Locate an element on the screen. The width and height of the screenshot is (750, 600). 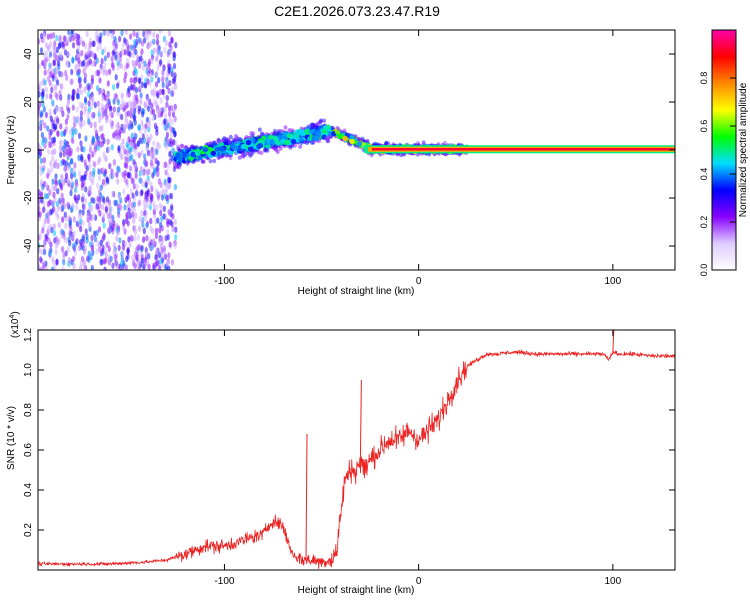
y-tick-label: 20 is located at coordinates (28, 102).